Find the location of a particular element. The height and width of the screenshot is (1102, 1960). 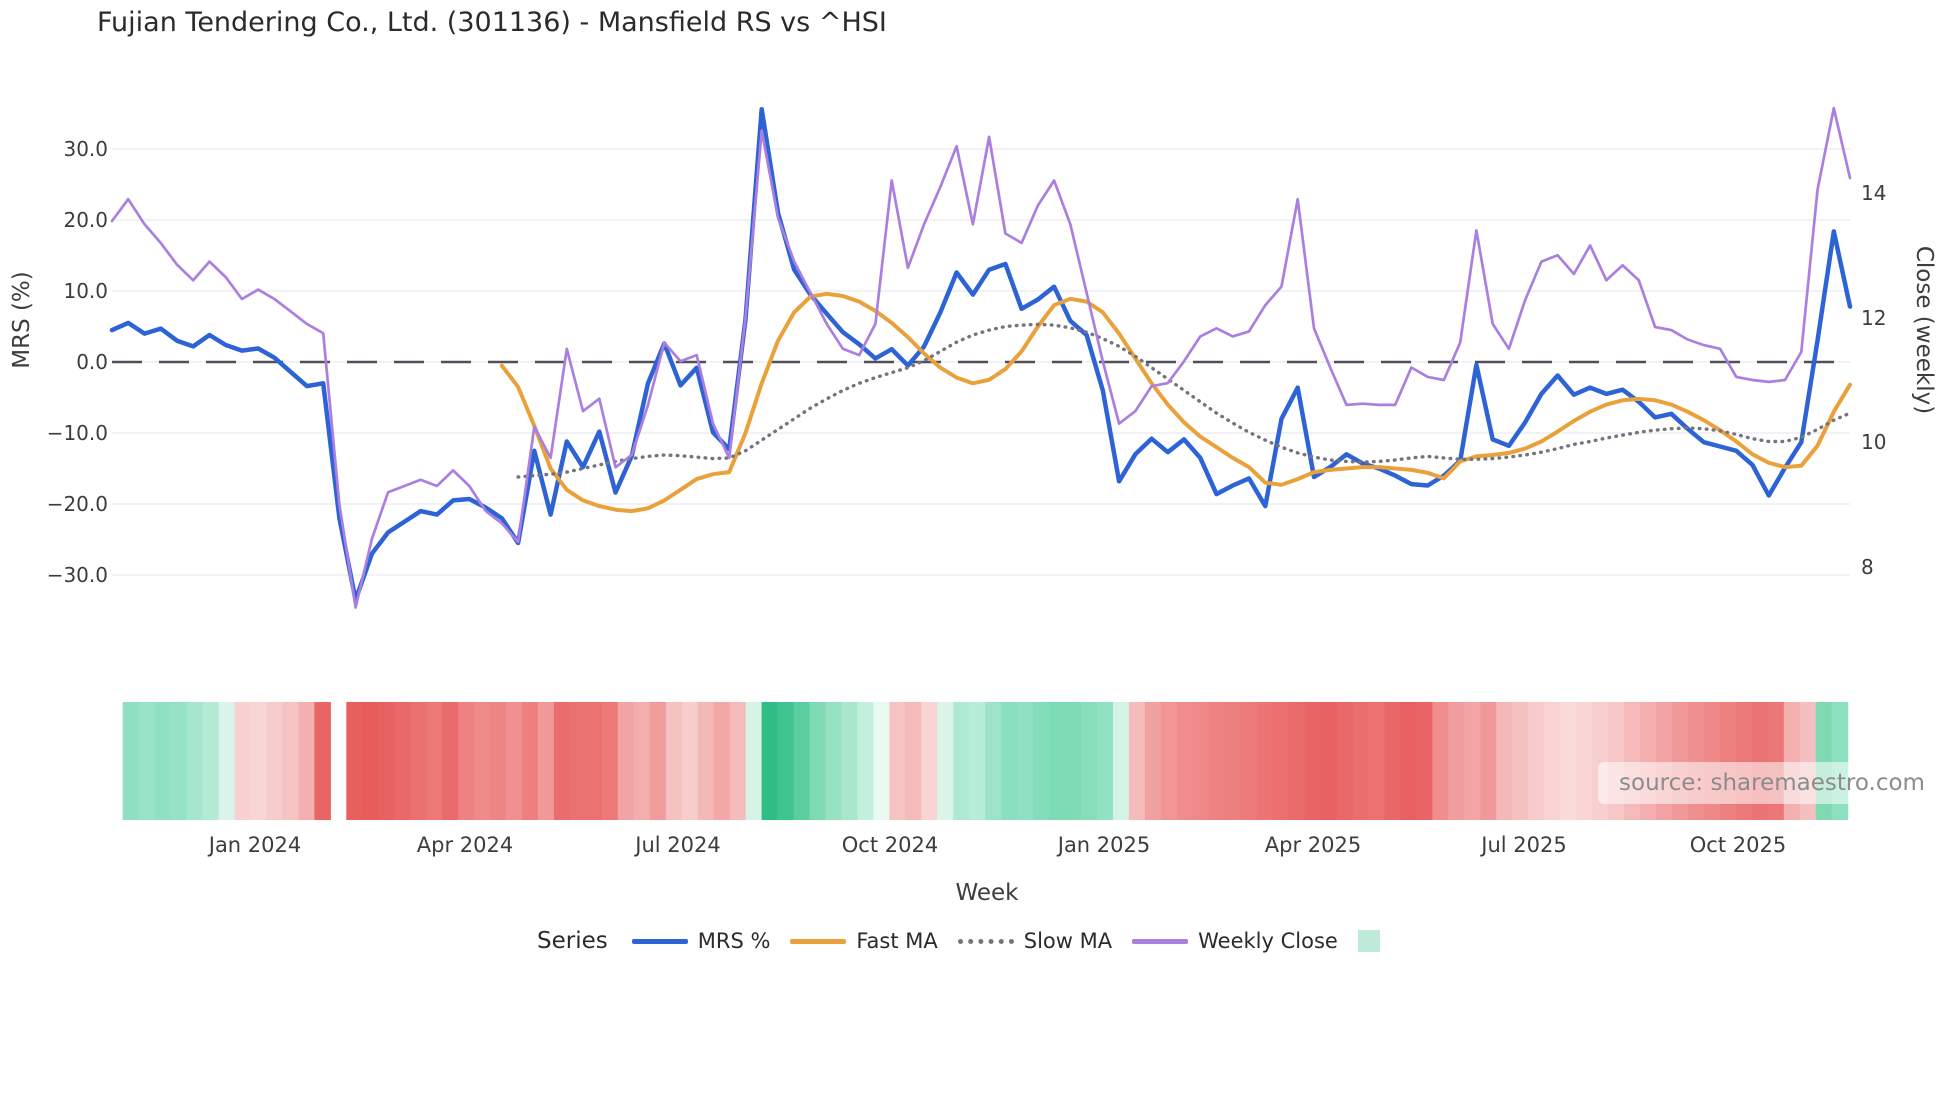

source-text: source: sharemaestro.com is located at coordinates (1772, 783).